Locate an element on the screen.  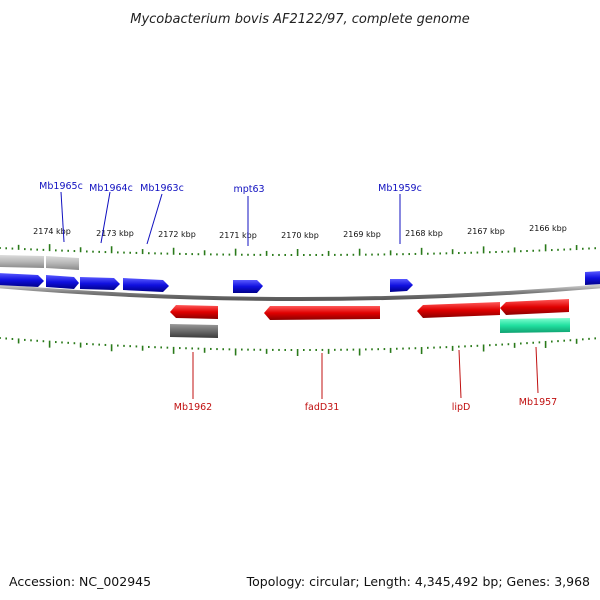
gene-forward-mb1963c is located at coordinates (146, 285).